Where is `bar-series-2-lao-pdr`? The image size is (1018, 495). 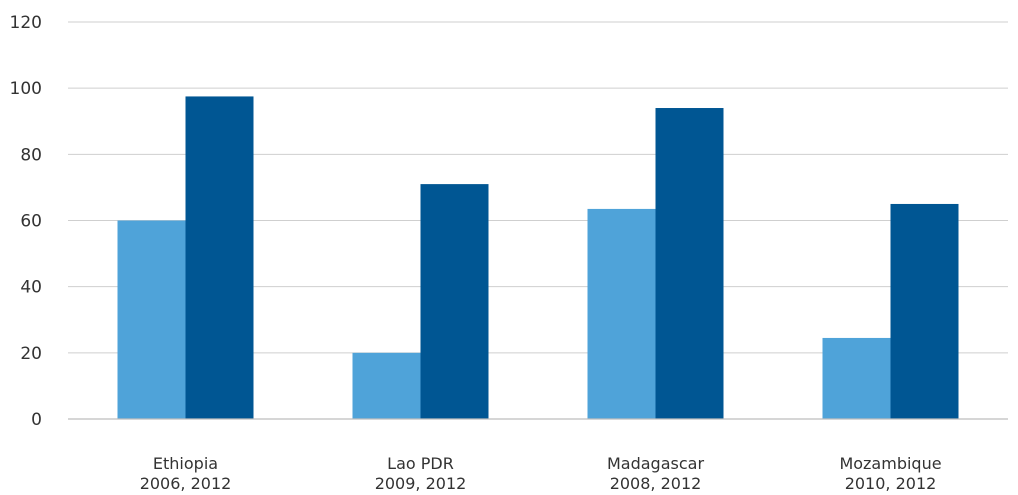
bar-series-2-lao-pdr is located at coordinates (454, 301).